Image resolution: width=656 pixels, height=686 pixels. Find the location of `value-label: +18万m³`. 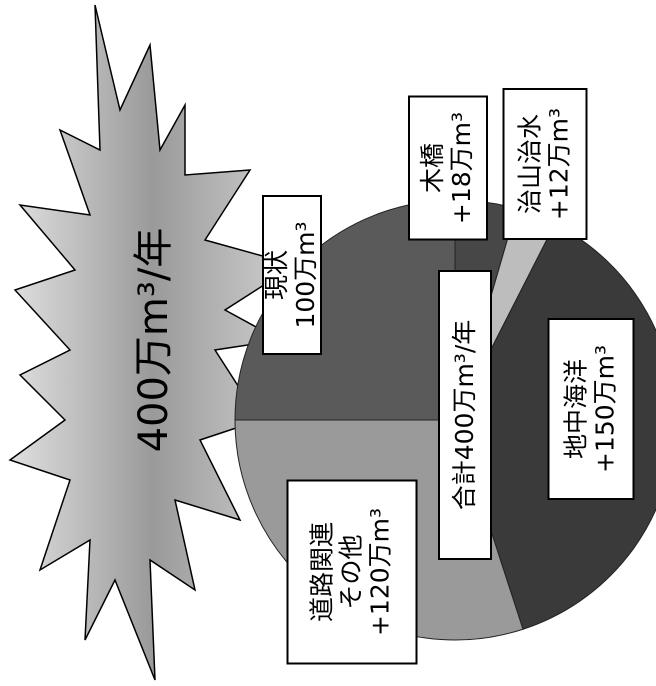

value-label: +18万m³ is located at coordinates (461, 168).